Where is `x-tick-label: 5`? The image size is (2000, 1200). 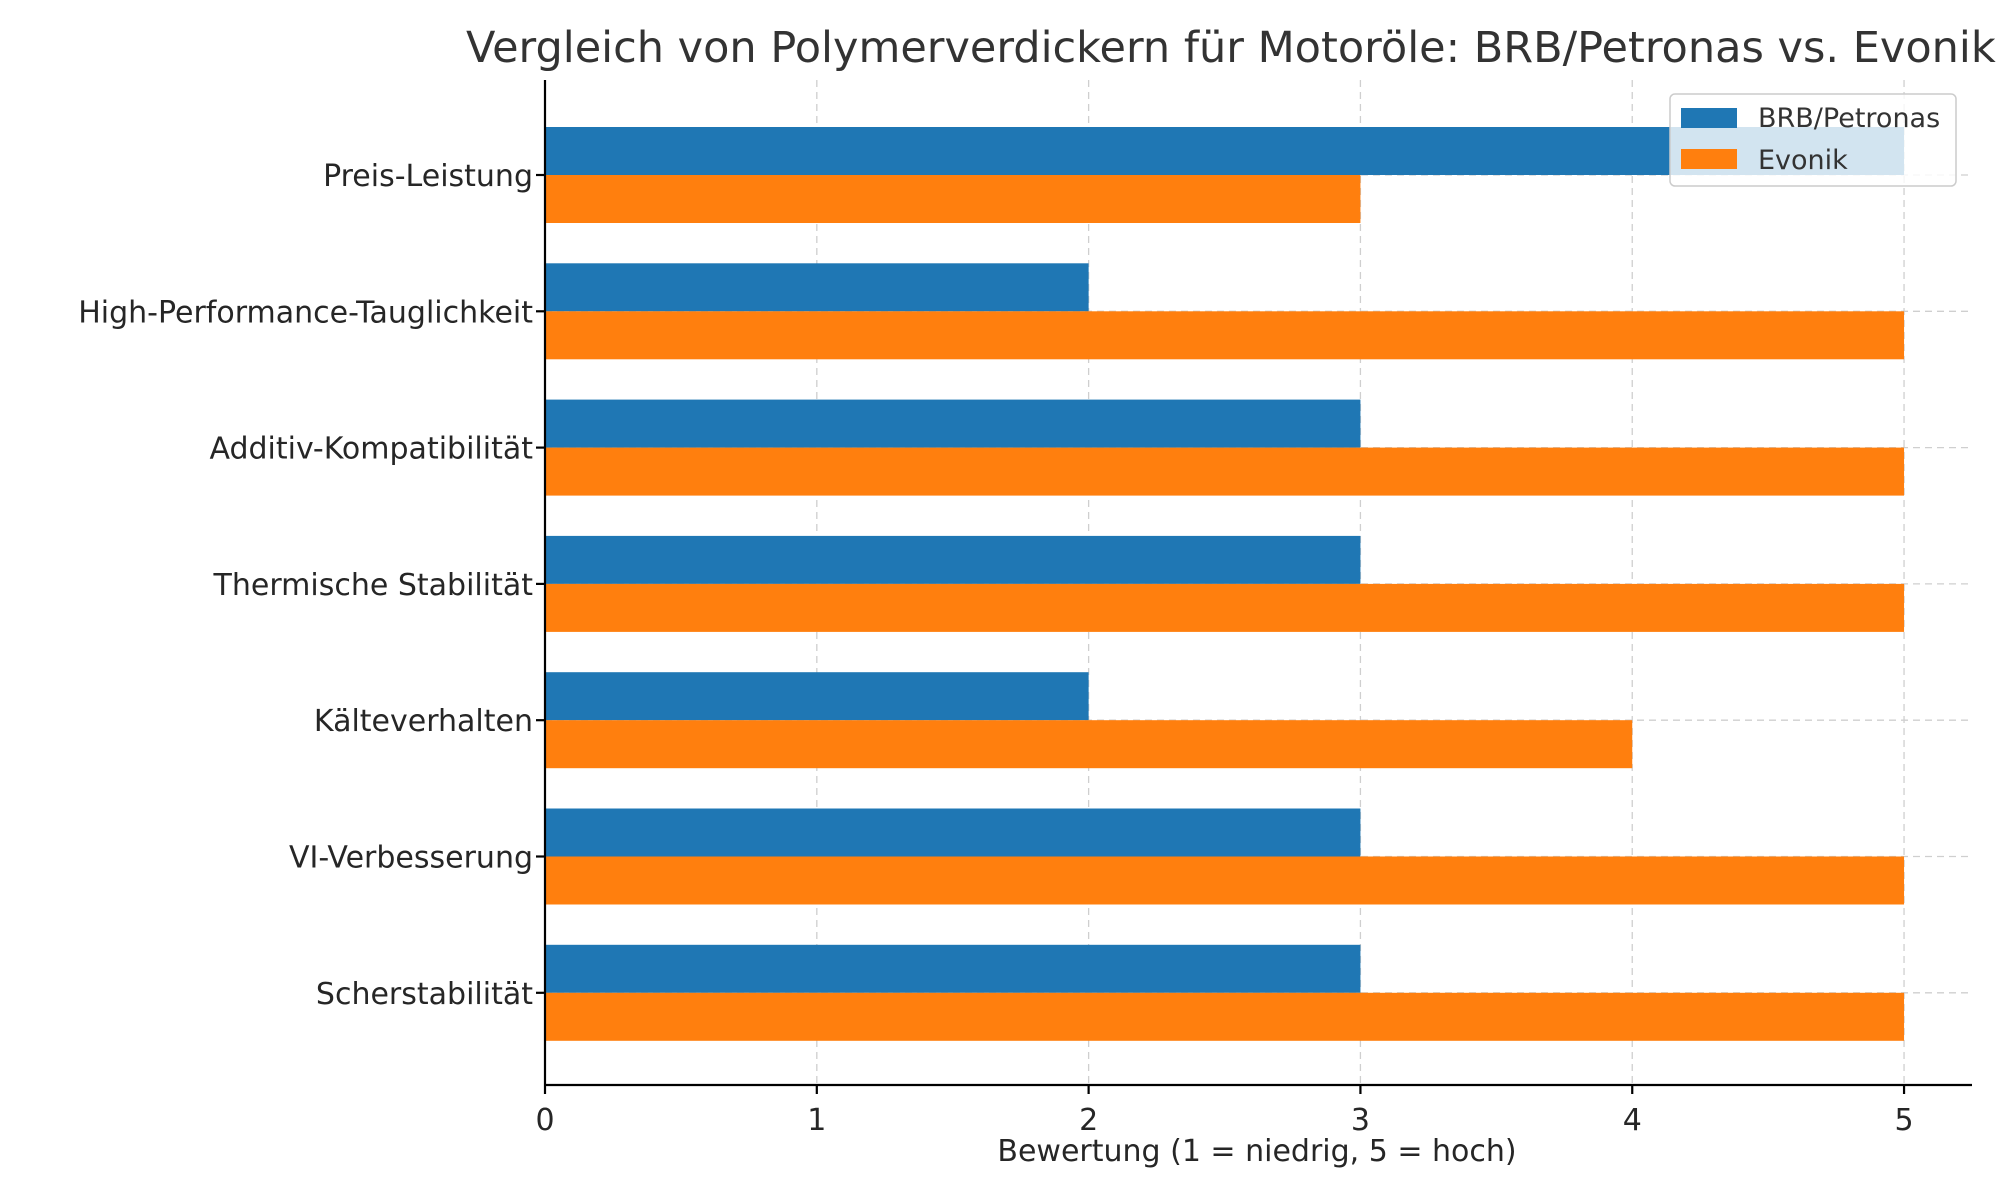
x-tick-label: 5 is located at coordinates (1904, 1120).